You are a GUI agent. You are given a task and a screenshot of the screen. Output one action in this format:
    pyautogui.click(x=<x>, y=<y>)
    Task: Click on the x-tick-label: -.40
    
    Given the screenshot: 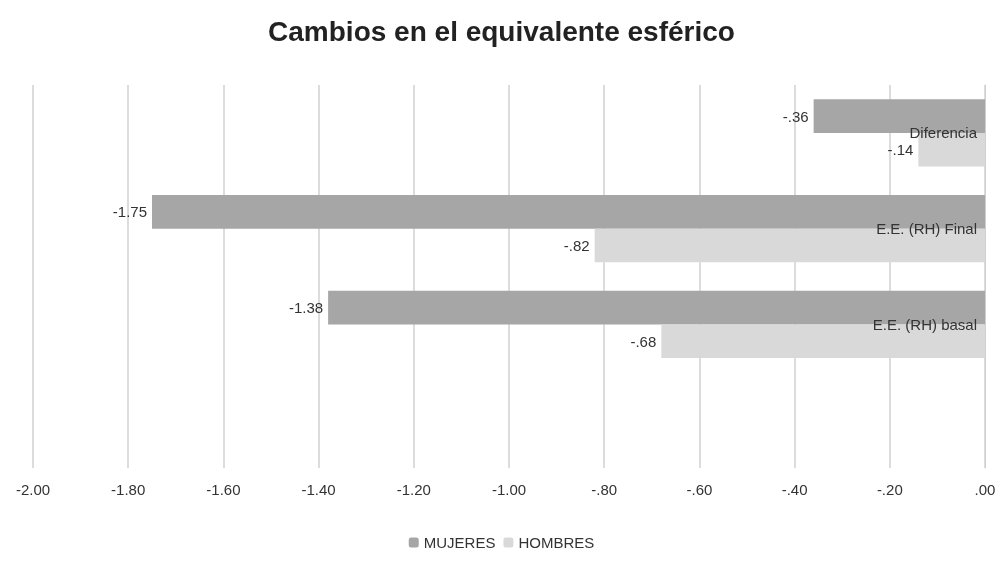 What is the action you would take?
    pyautogui.click(x=794, y=489)
    